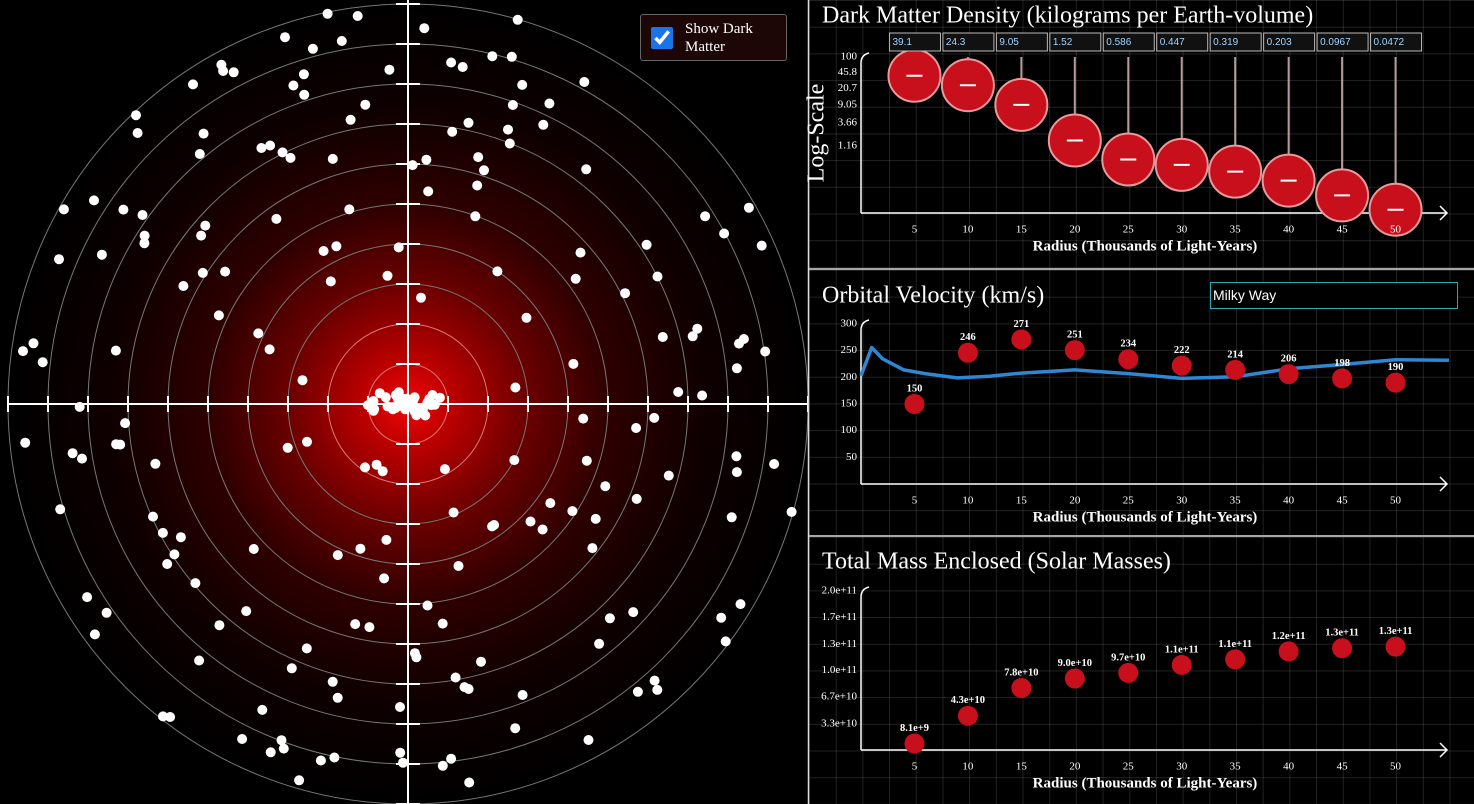 This screenshot has height=804, width=1474. What do you see at coordinates (839, 591) in the screenshot?
I see `y-tick-label: 2.0e+11` at bounding box center [839, 591].